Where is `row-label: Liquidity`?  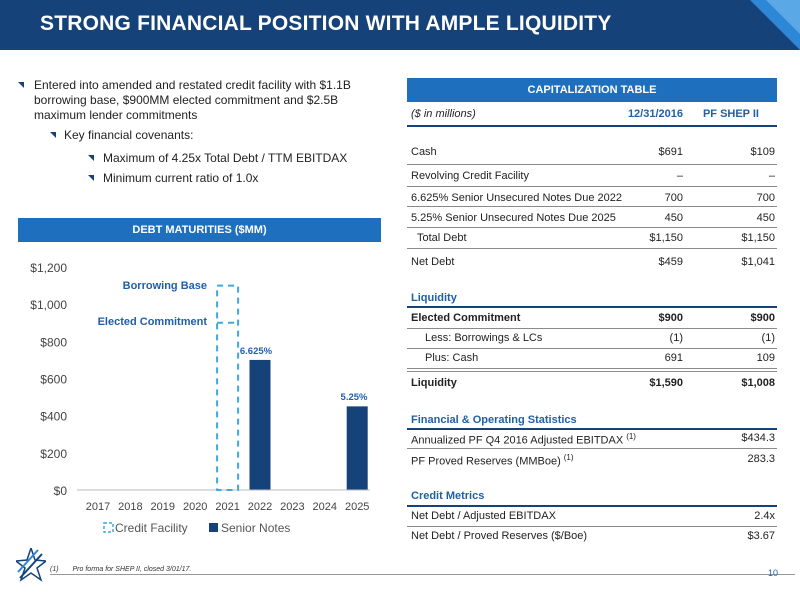 row-label: Liquidity is located at coordinates (434, 383).